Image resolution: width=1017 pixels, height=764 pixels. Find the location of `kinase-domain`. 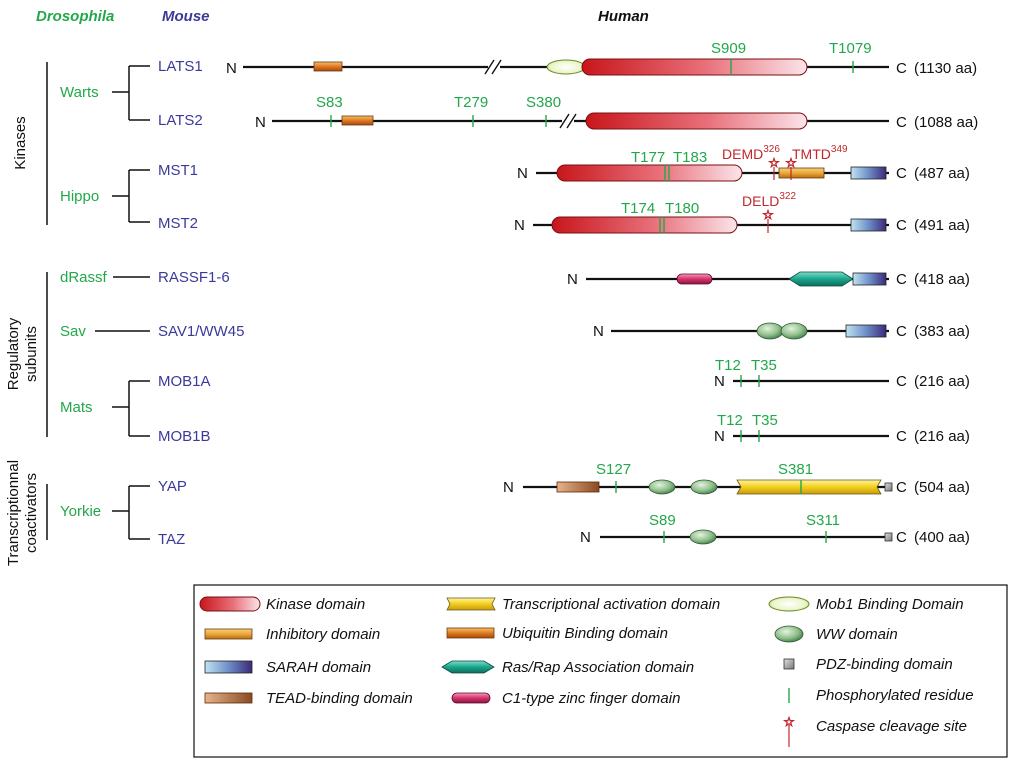

kinase-domain is located at coordinates (649, 173).